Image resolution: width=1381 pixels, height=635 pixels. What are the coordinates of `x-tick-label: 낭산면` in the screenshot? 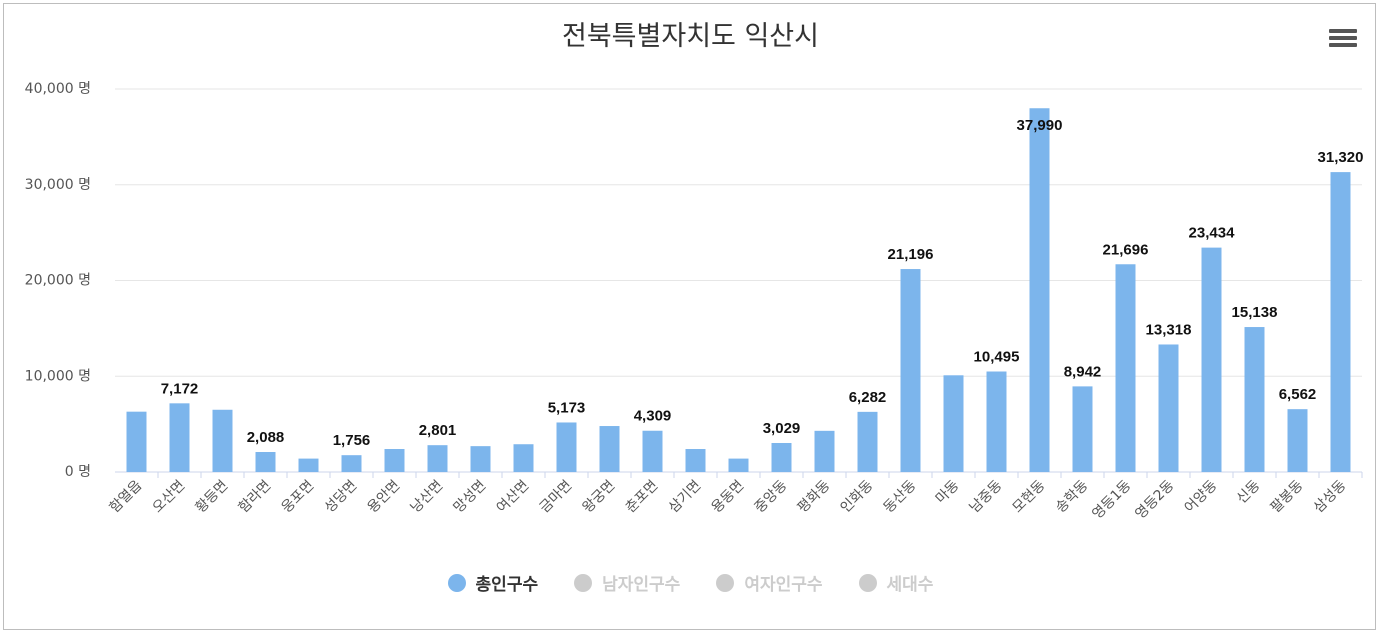 It's located at (427, 497).